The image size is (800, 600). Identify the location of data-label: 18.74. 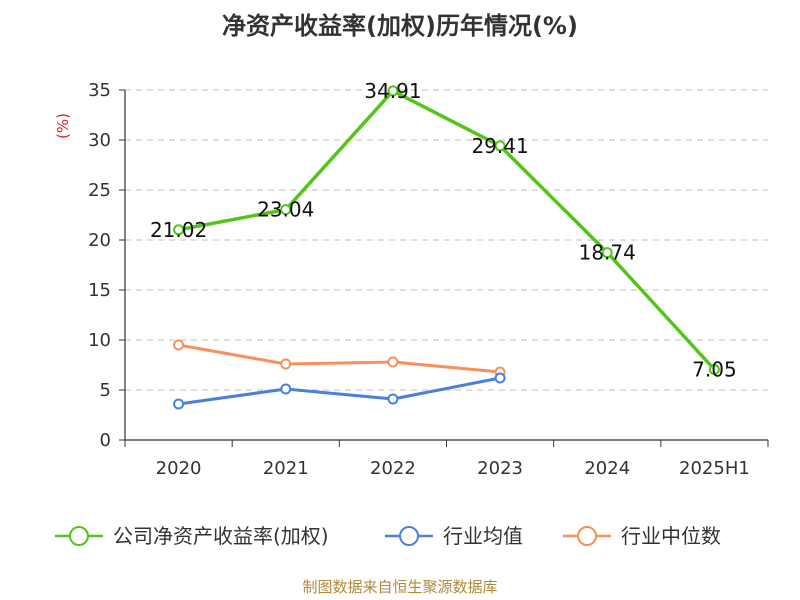
(607, 253).